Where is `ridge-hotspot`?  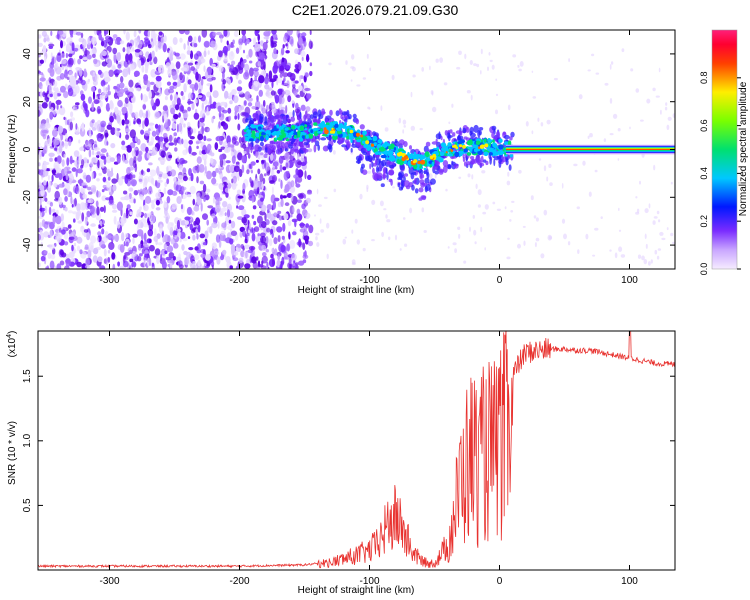
ridge-hotspot is located at coordinates (326, 132).